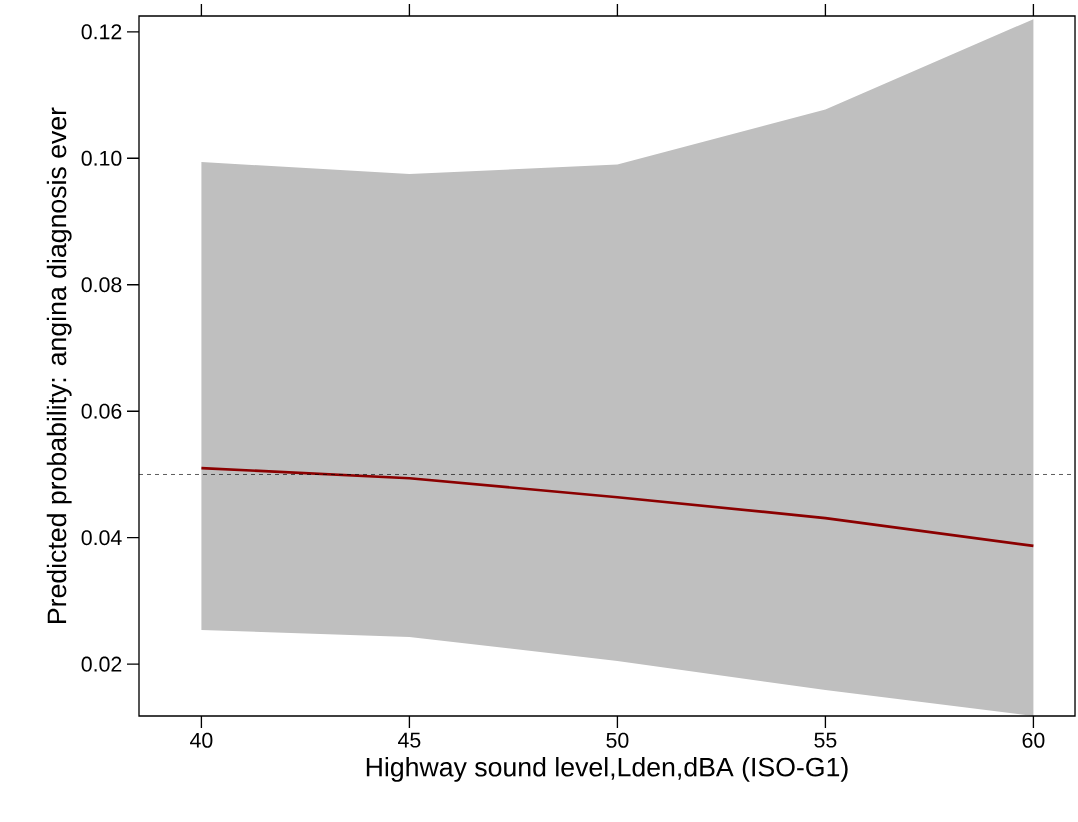 The height and width of the screenshot is (822, 1078). What do you see at coordinates (101, 32) in the screenshot?
I see `y-tick-label: 0.12` at bounding box center [101, 32].